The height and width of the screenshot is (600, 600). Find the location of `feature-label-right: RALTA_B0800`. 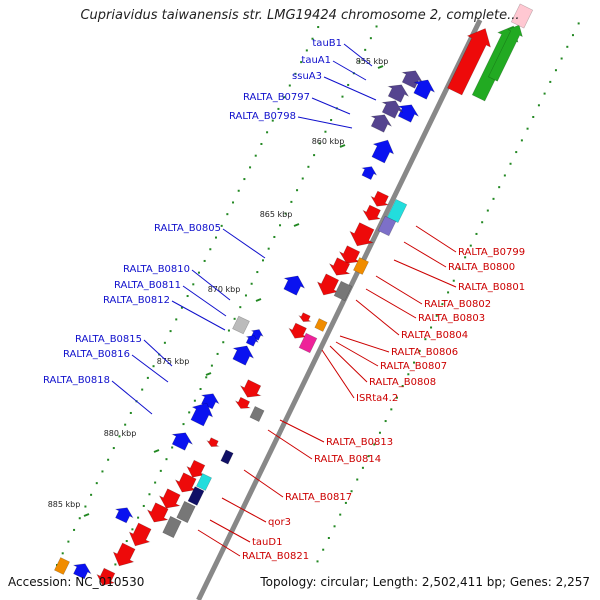

feature-label-right: RALTA_B0800 is located at coordinates (481, 267).